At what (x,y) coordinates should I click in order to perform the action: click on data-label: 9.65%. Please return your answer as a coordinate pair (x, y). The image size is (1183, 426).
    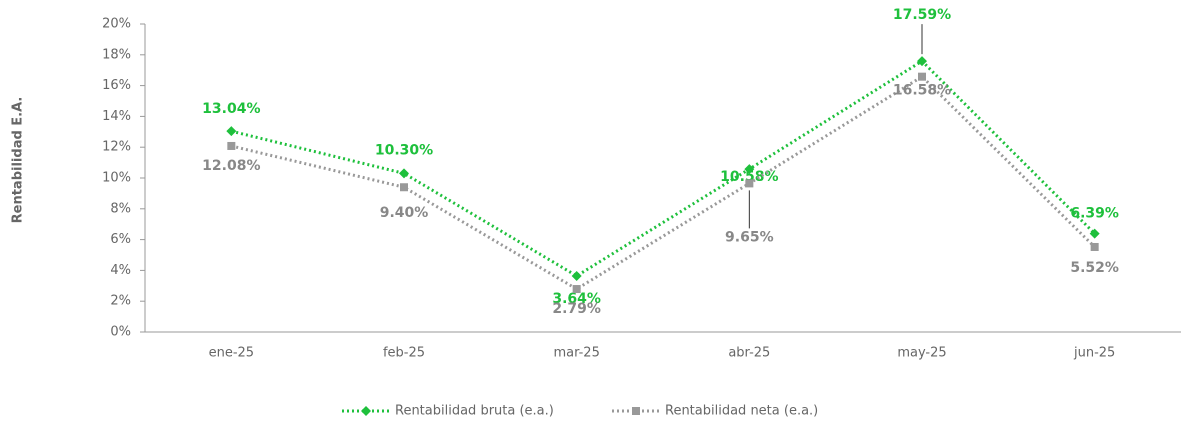
    Looking at the image, I should click on (749, 237).